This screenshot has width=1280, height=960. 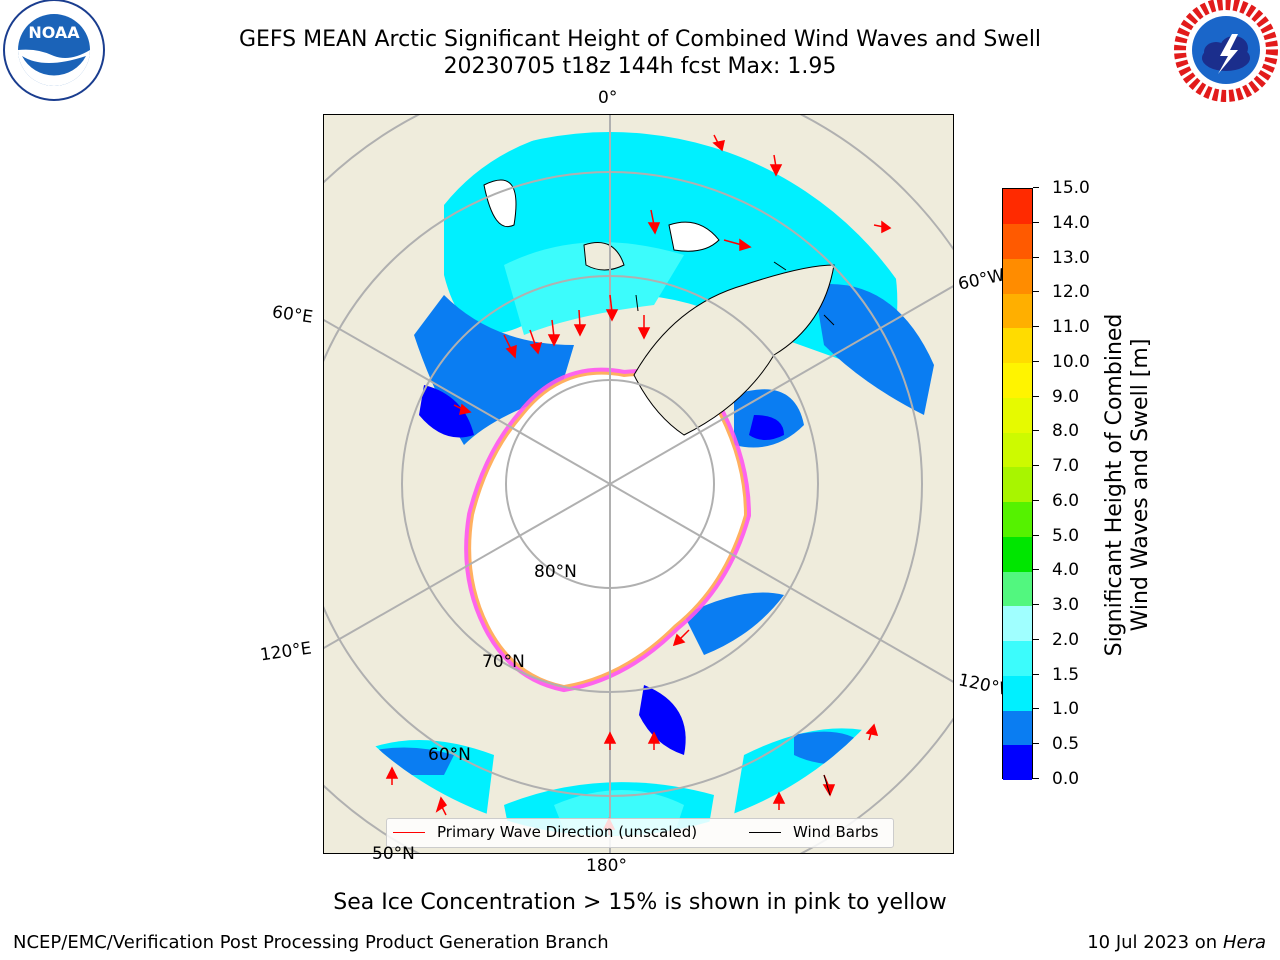 I want to click on wind-barbs, so click(x=735, y=528).